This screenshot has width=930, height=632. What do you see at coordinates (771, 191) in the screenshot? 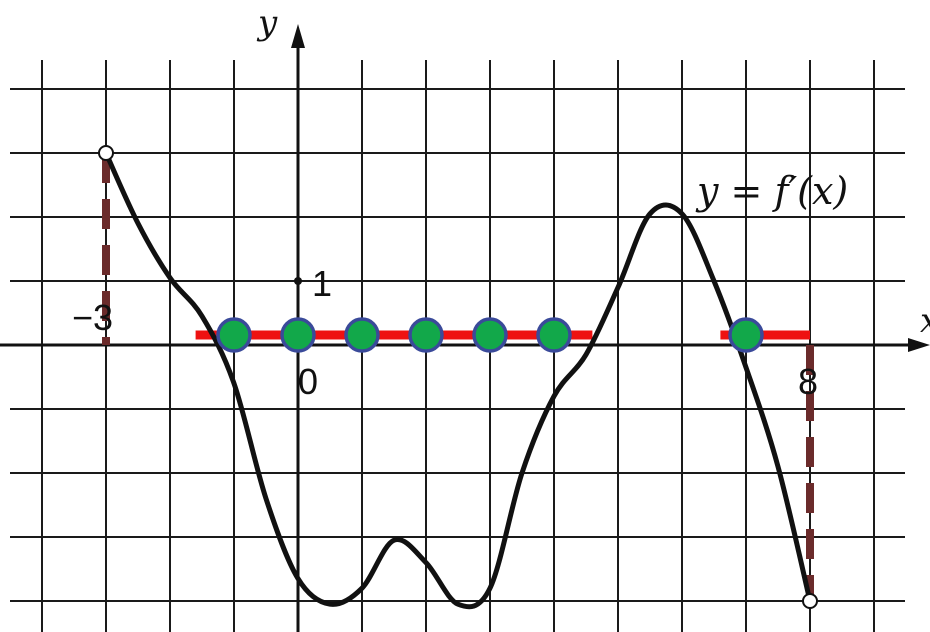
I see `function-label: y = f′(x)` at bounding box center [771, 191].